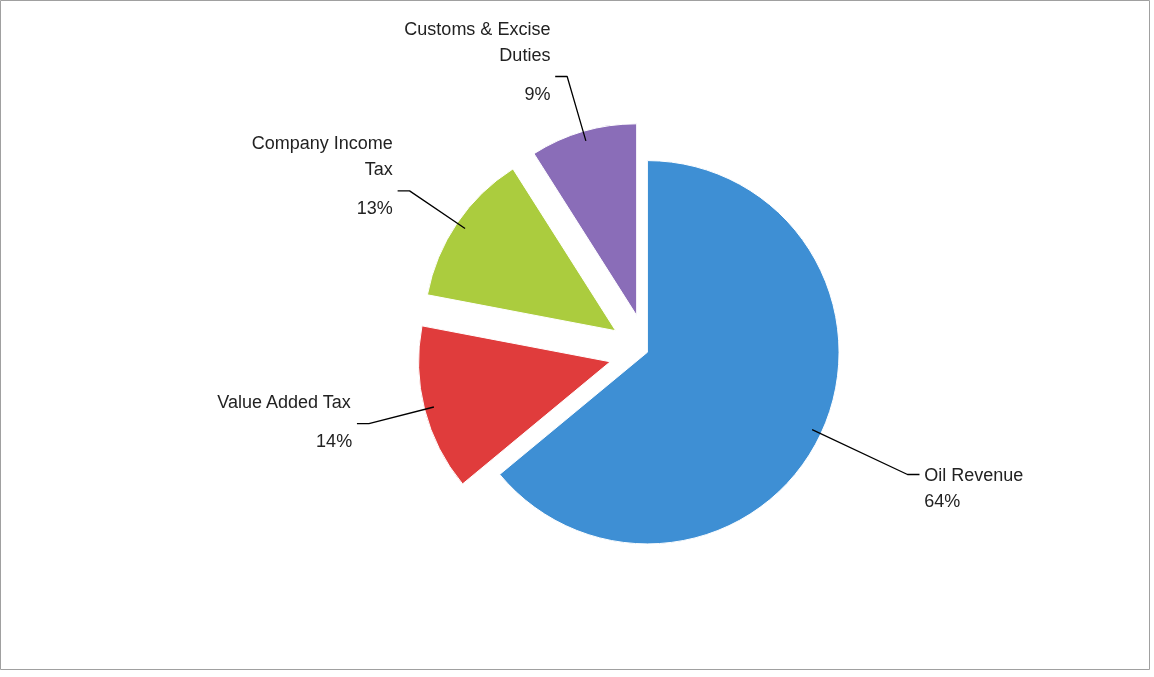 The width and height of the screenshot is (1154, 677). I want to click on slice-label: Customs & Excise Duties, so click(477, 41).